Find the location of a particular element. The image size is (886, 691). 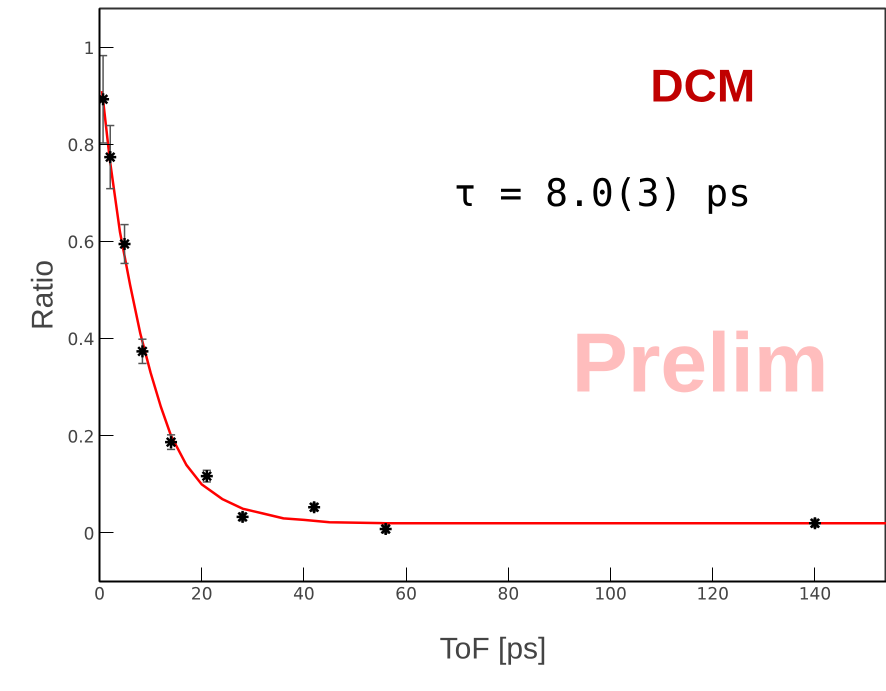

y-tick-label: 0 is located at coordinates (89, 534).